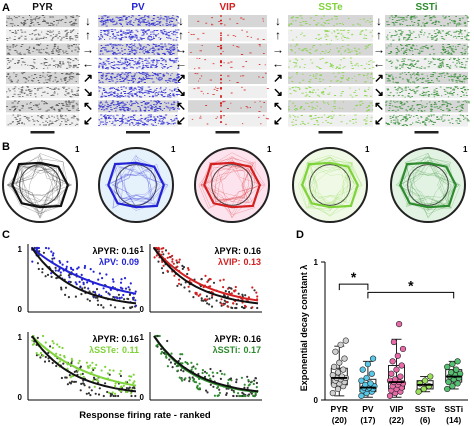  What do you see at coordinates (397, 409) in the screenshot?
I see `category-label: VIP` at bounding box center [397, 409].